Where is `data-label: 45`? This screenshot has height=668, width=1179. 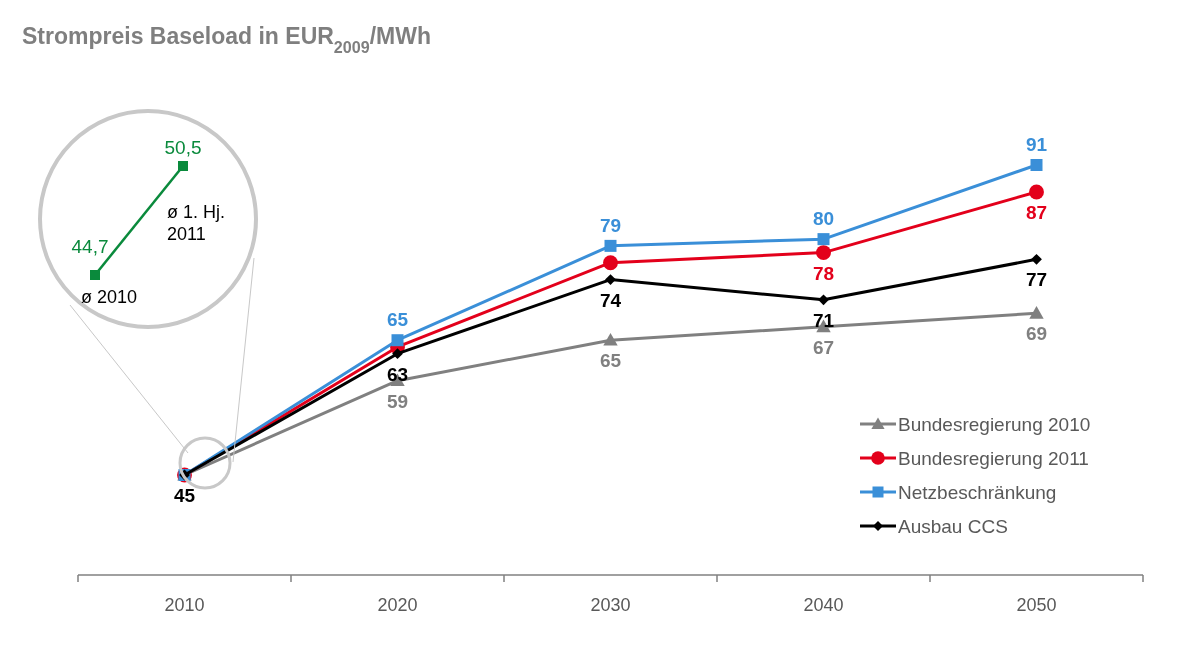 data-label: 45 is located at coordinates (184, 495).